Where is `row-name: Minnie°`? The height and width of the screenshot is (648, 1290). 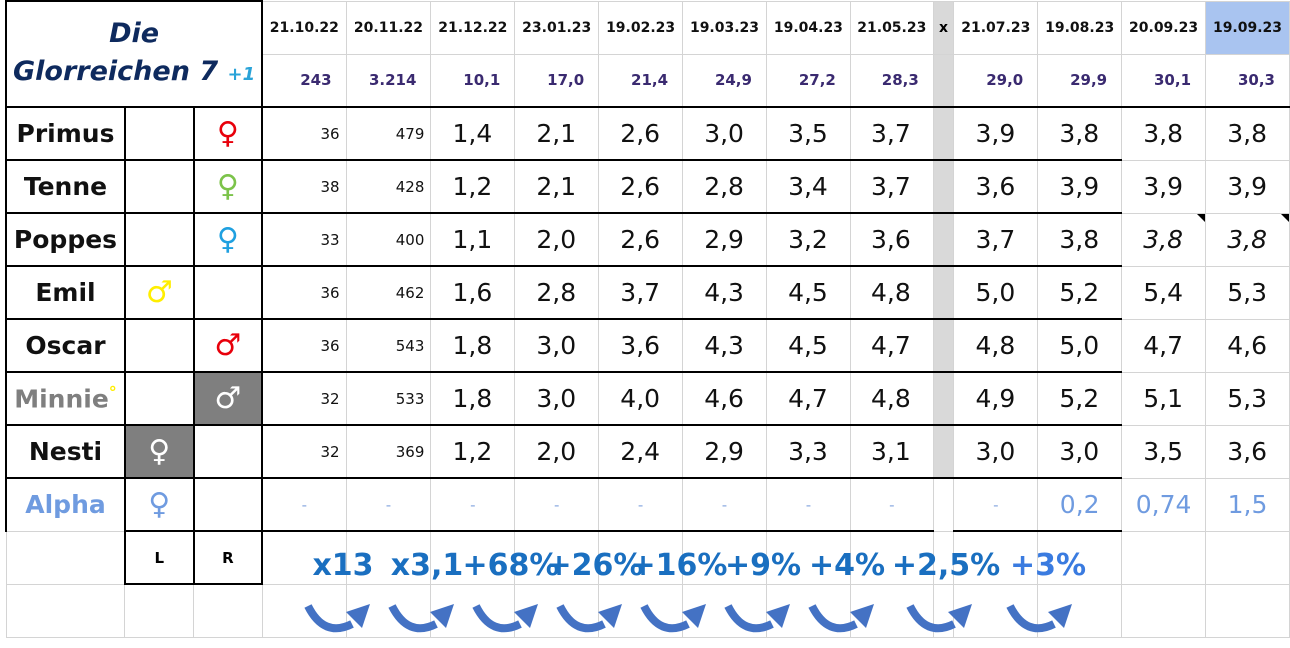
row-name: Minnie° is located at coordinates (65, 398).